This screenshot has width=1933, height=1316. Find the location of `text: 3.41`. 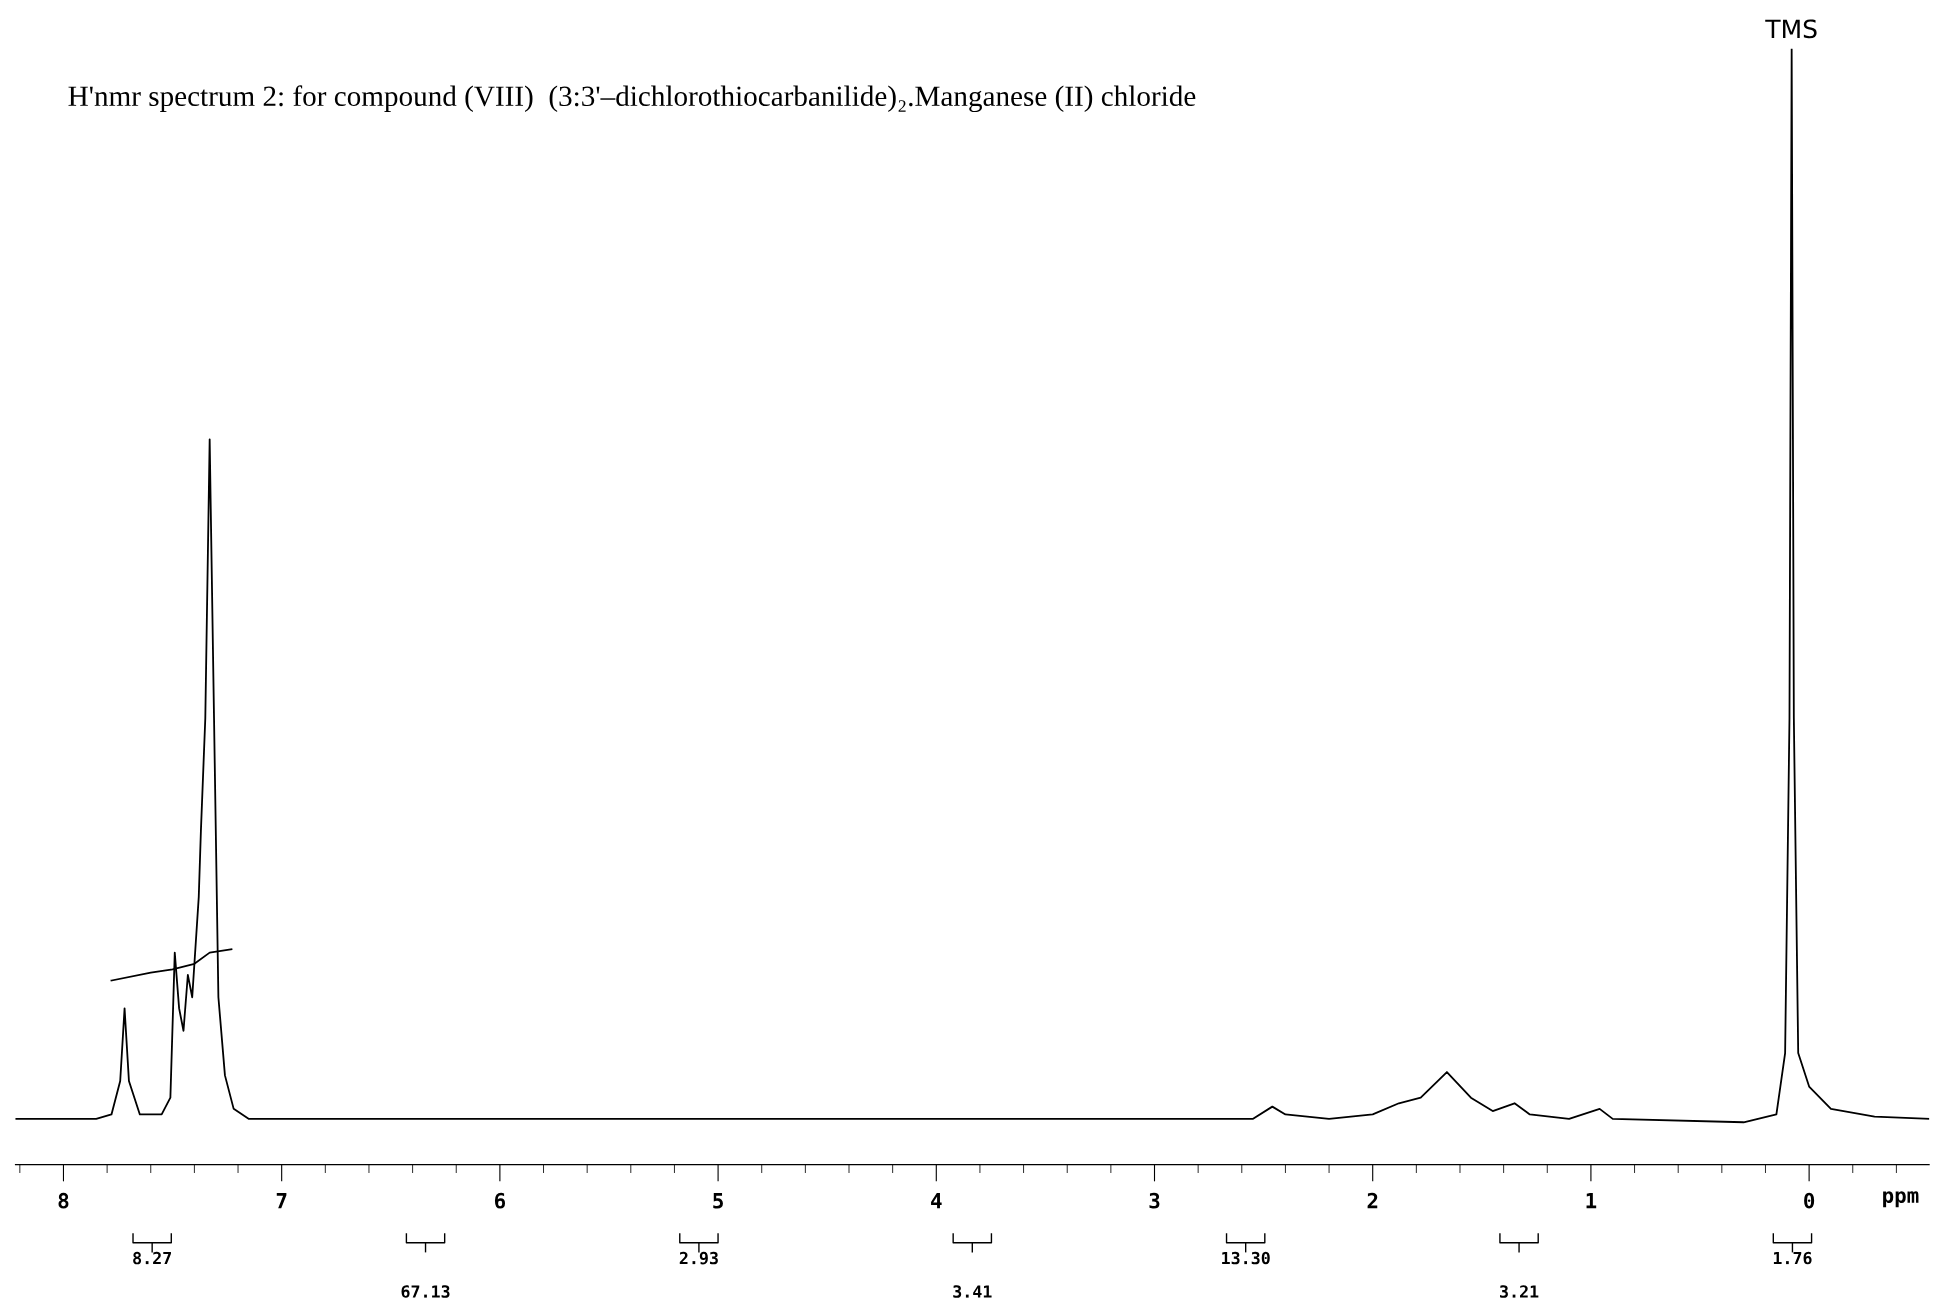

text: 3.41 is located at coordinates (972, 1291).